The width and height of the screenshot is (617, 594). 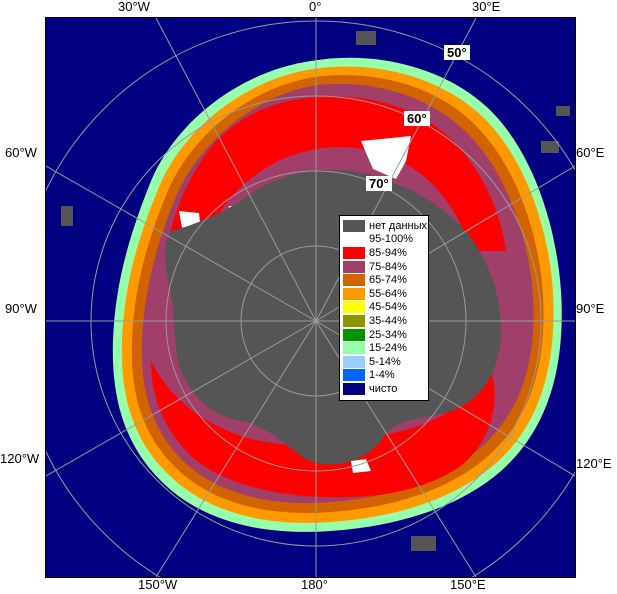 What do you see at coordinates (388, 320) in the screenshot?
I see `legend-label: 35-44%` at bounding box center [388, 320].